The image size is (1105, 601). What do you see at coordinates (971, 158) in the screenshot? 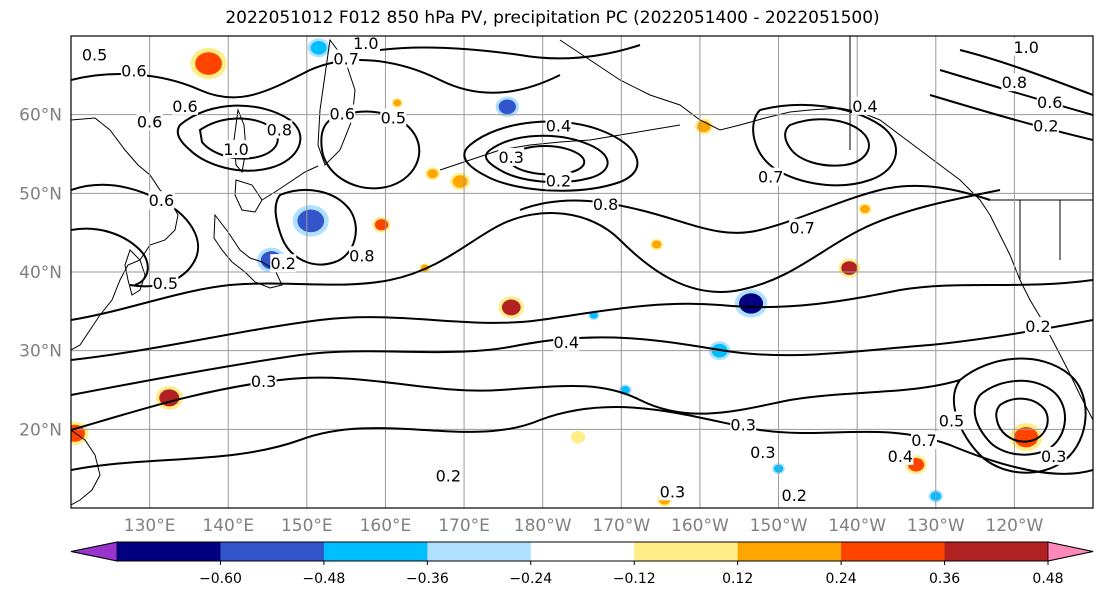
I see `coastline-borders` at bounding box center [971, 158].